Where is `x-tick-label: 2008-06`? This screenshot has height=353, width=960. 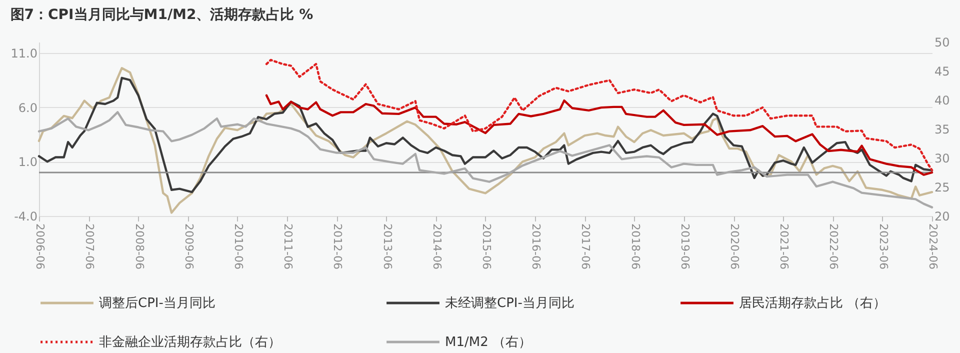
x-tick-label: 2008-06 is located at coordinates (139, 247).